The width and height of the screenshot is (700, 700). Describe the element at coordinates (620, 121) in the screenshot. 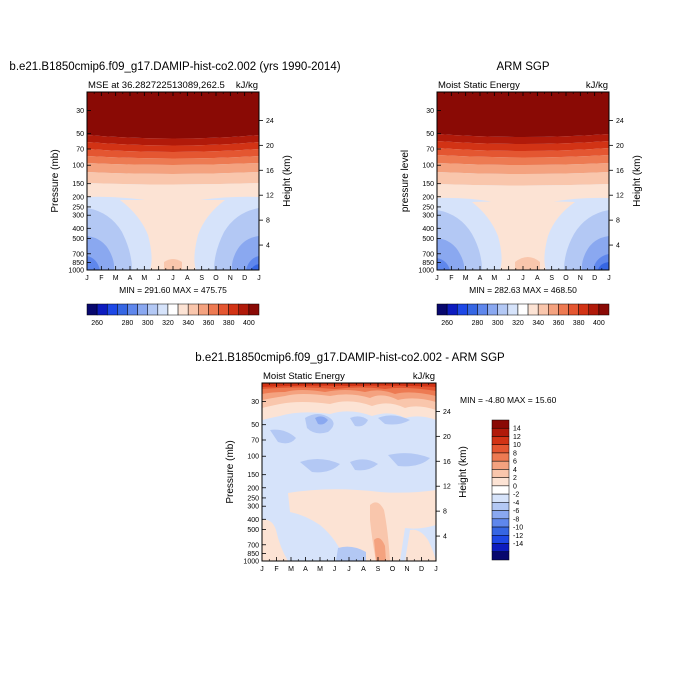

I see `height-tick-label: 24` at that location.